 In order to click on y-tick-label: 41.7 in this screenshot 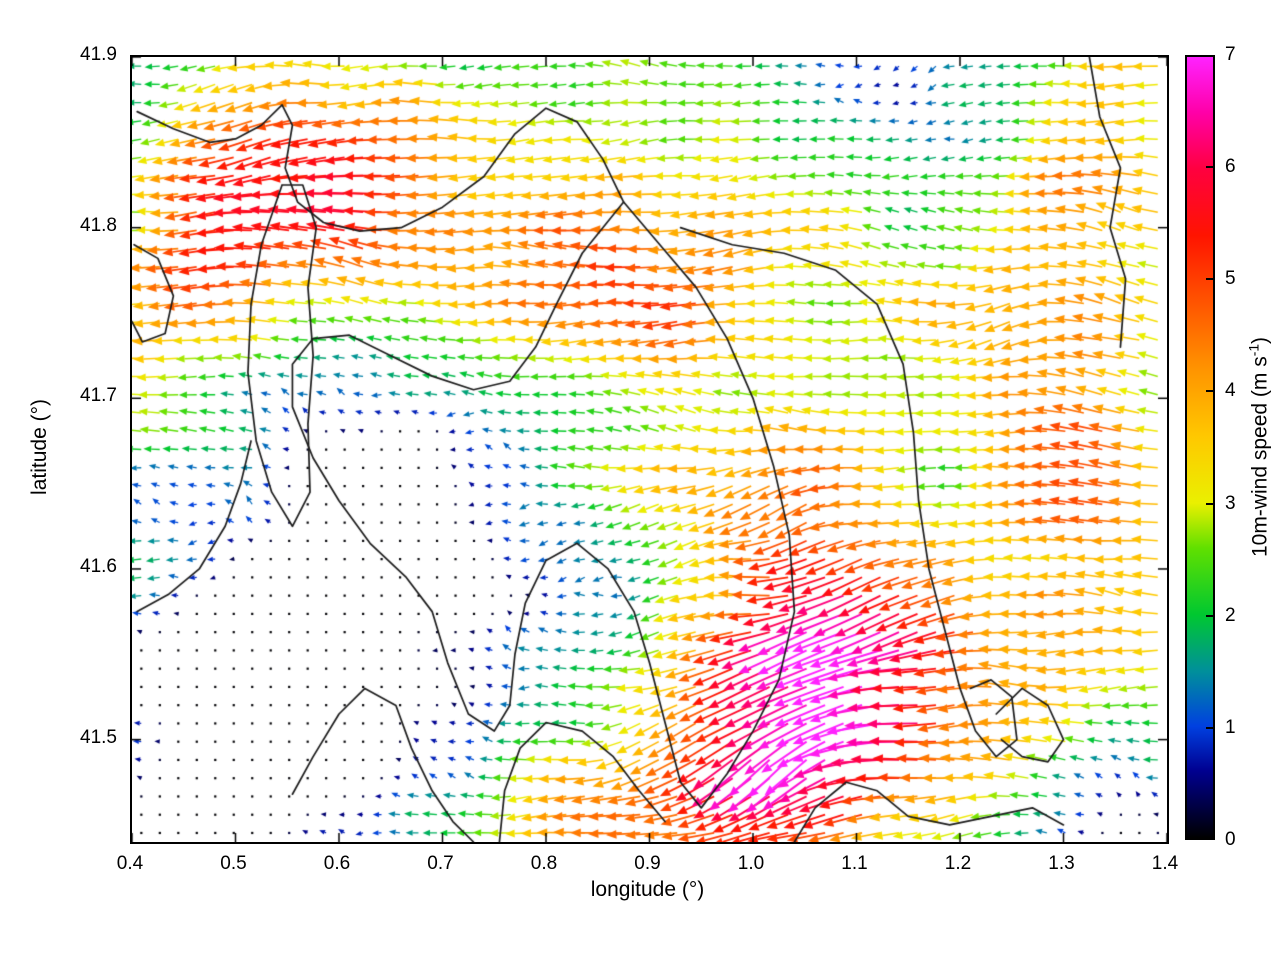, I will do `click(98, 396)`.